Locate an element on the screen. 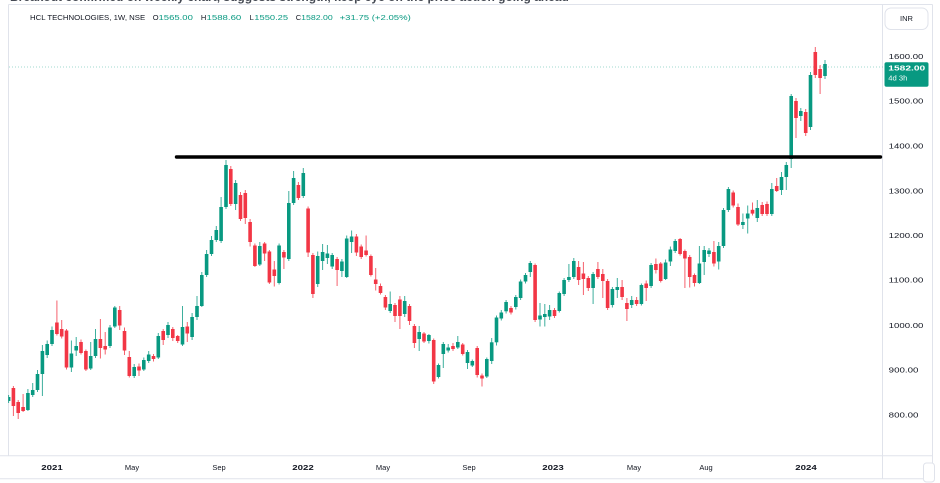 The height and width of the screenshot is (483, 940). svg-text: 1588.60 is located at coordinates (224, 17).